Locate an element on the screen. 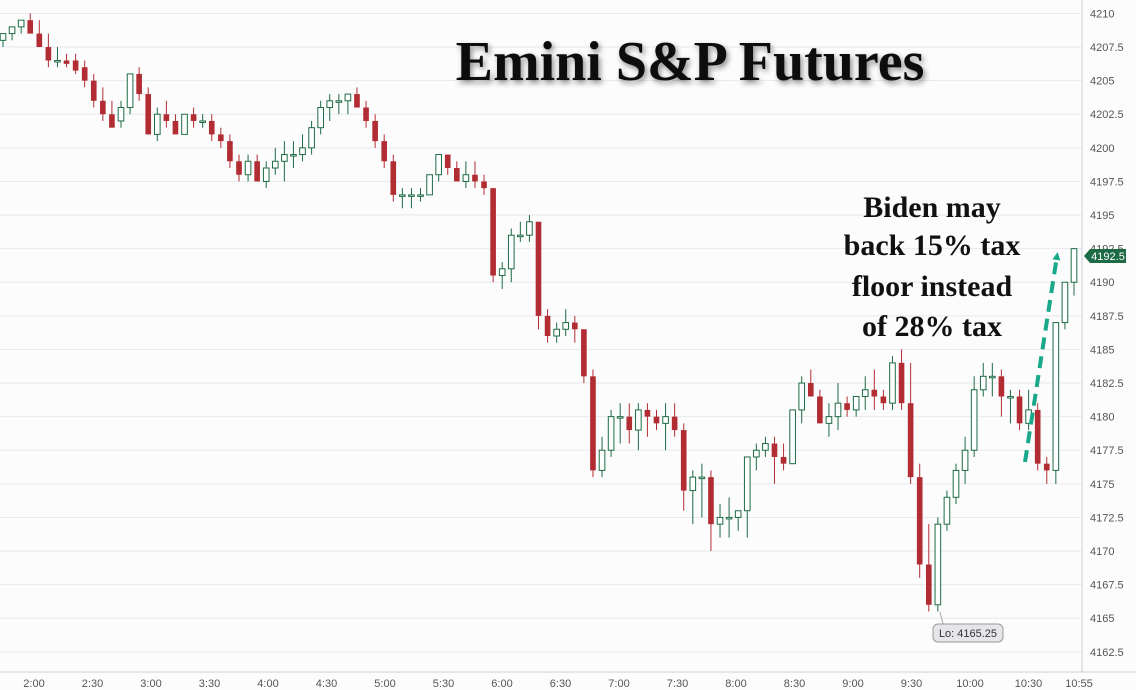 The image size is (1136, 690). y-tick-label: 4200 is located at coordinates (1102, 149).